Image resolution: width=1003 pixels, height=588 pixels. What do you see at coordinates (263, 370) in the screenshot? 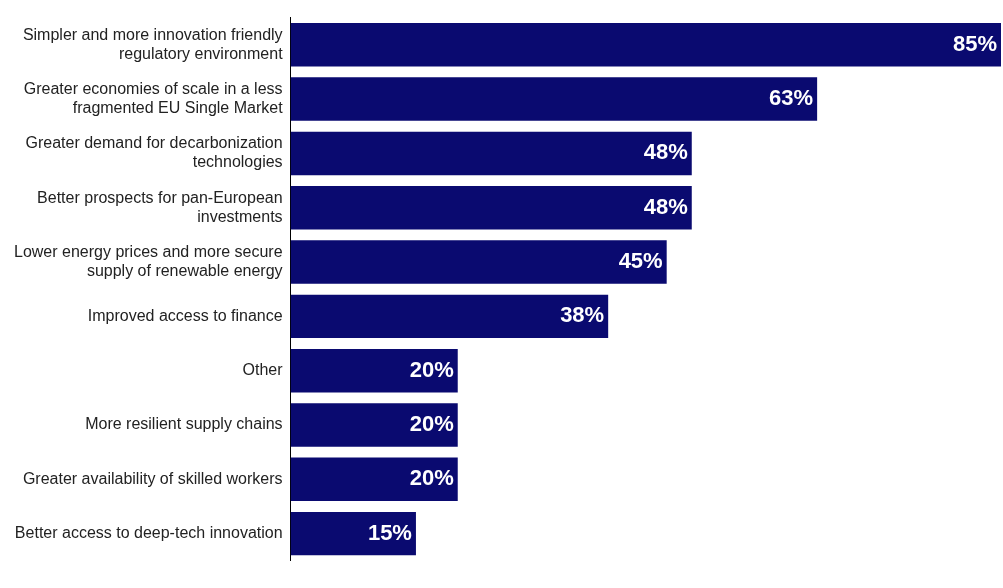
I see `y-tick-label: Other` at bounding box center [263, 370].